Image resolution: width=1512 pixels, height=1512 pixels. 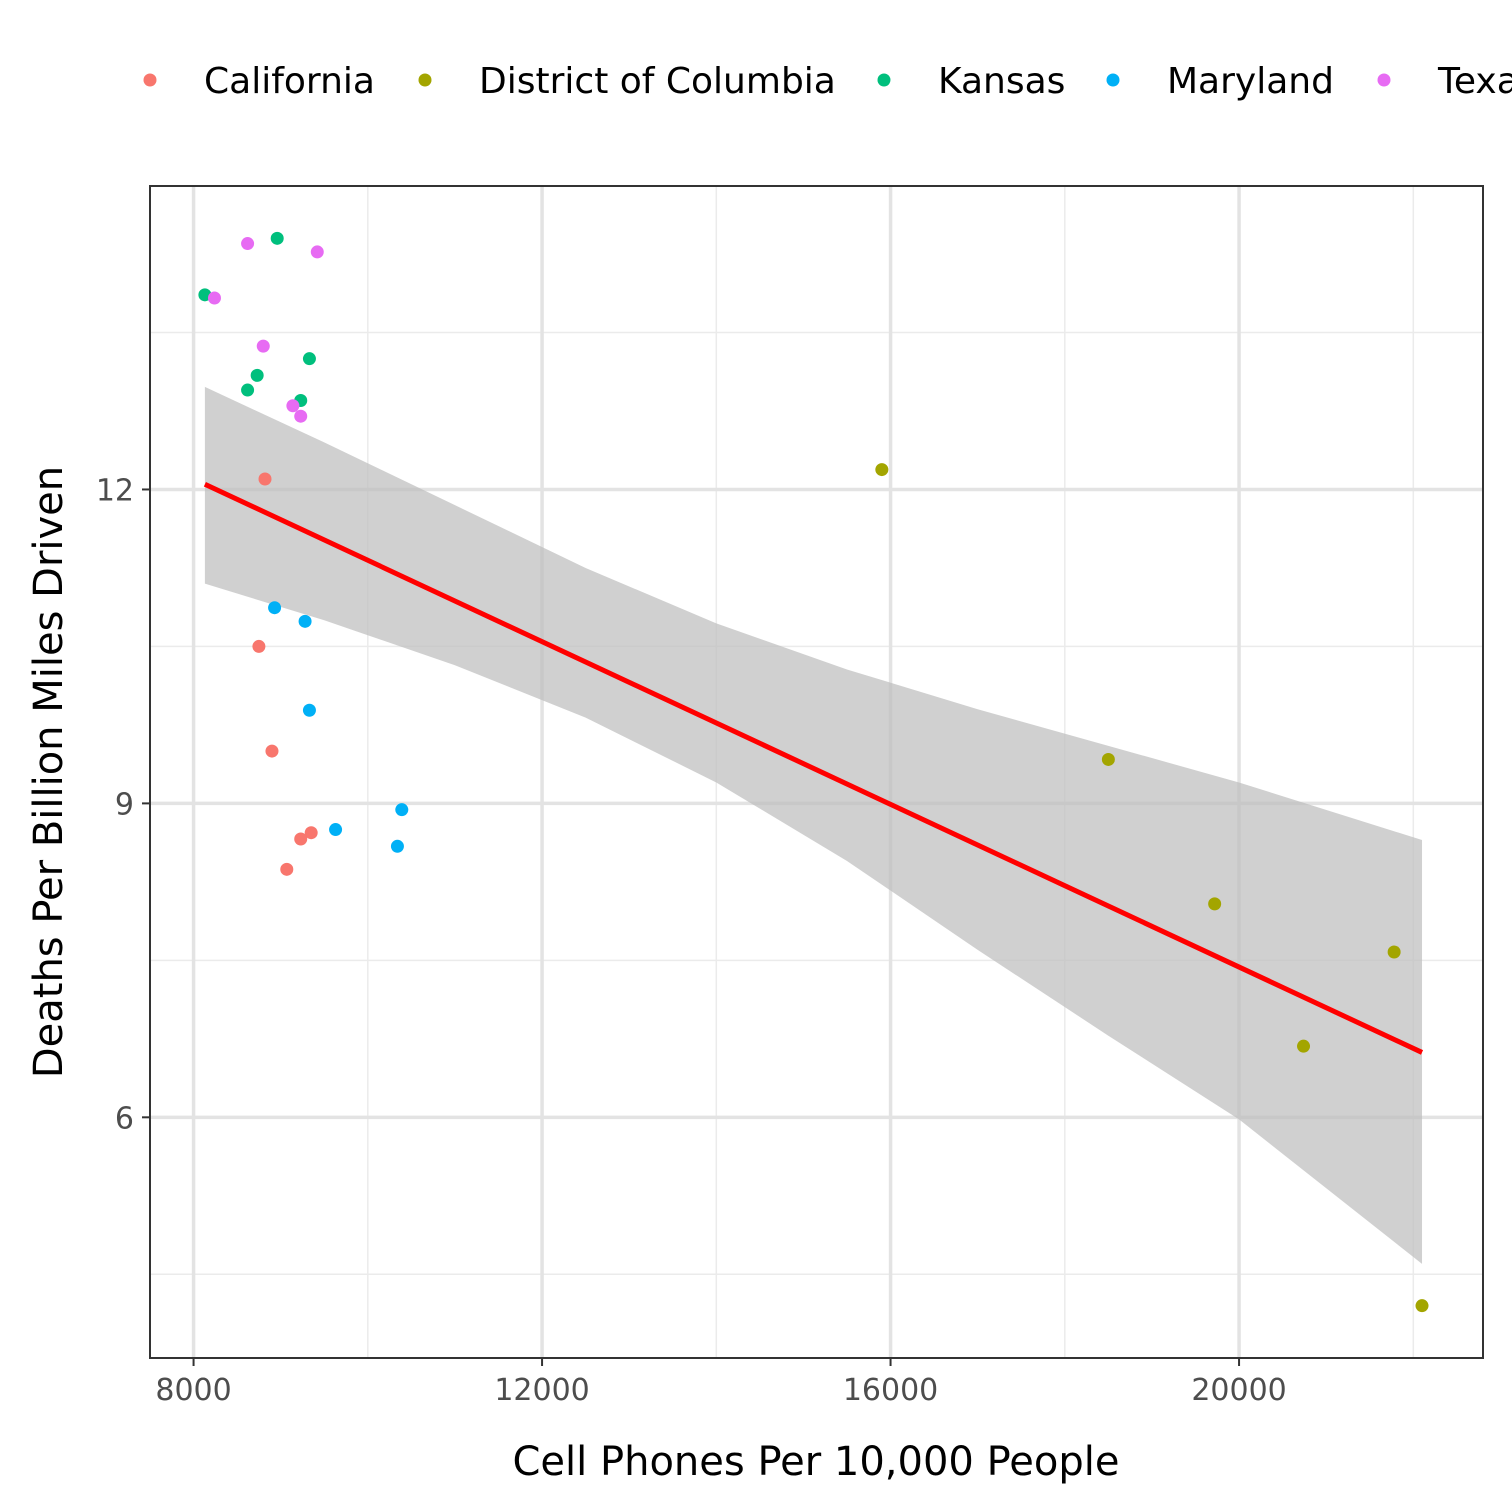 I want to click on legend-label: District of Columbia, so click(x=657, y=81).